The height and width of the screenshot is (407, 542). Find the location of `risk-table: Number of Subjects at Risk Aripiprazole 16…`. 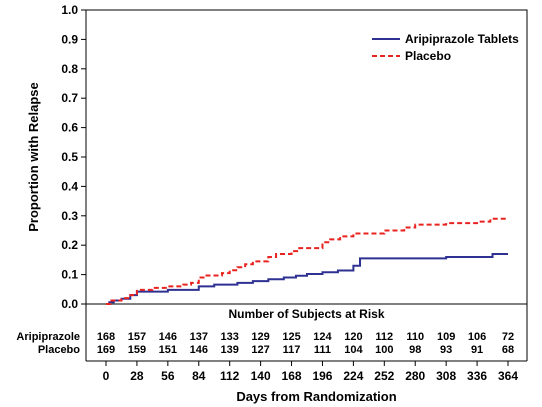

risk-table: Number of Subjects at Risk Aripiprazole 16… is located at coordinates (265, 331).